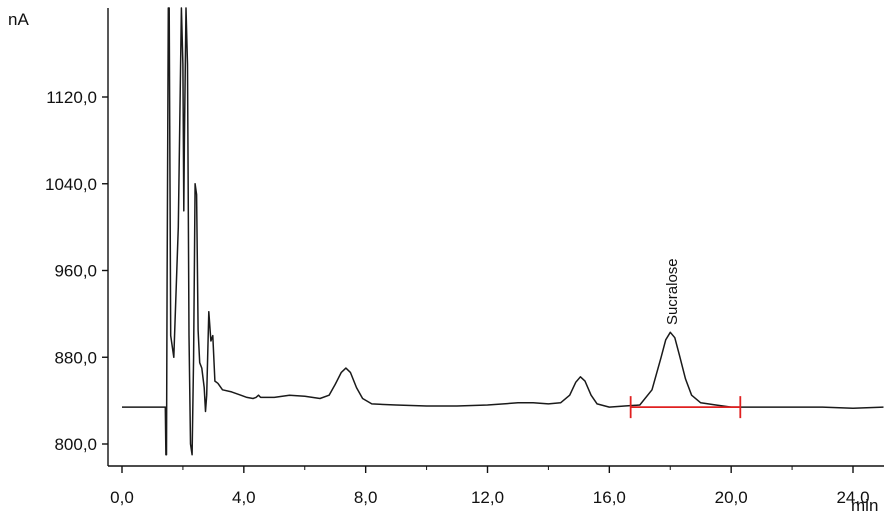 The width and height of the screenshot is (891, 518). I want to click on annotation-layer: Sucralose, so click(672, 291).